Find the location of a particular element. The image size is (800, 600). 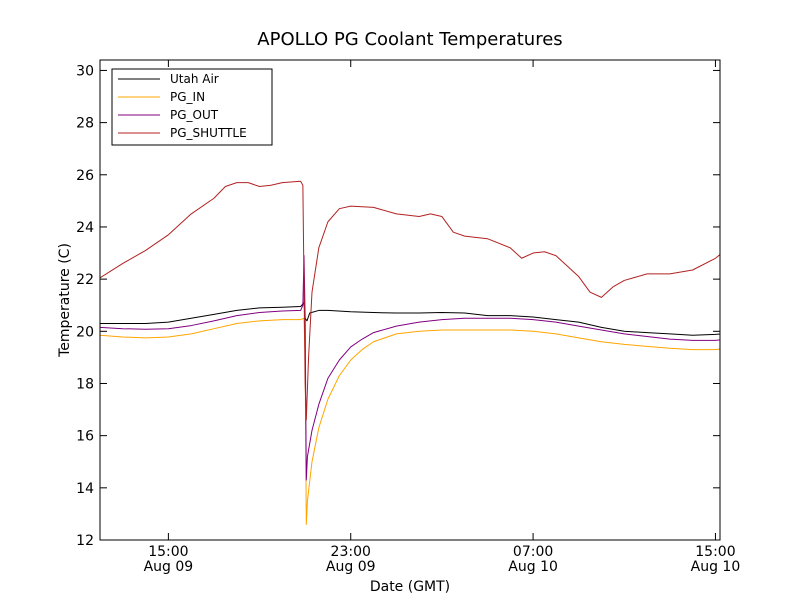

y-tick-label: 30 is located at coordinates (85, 71).